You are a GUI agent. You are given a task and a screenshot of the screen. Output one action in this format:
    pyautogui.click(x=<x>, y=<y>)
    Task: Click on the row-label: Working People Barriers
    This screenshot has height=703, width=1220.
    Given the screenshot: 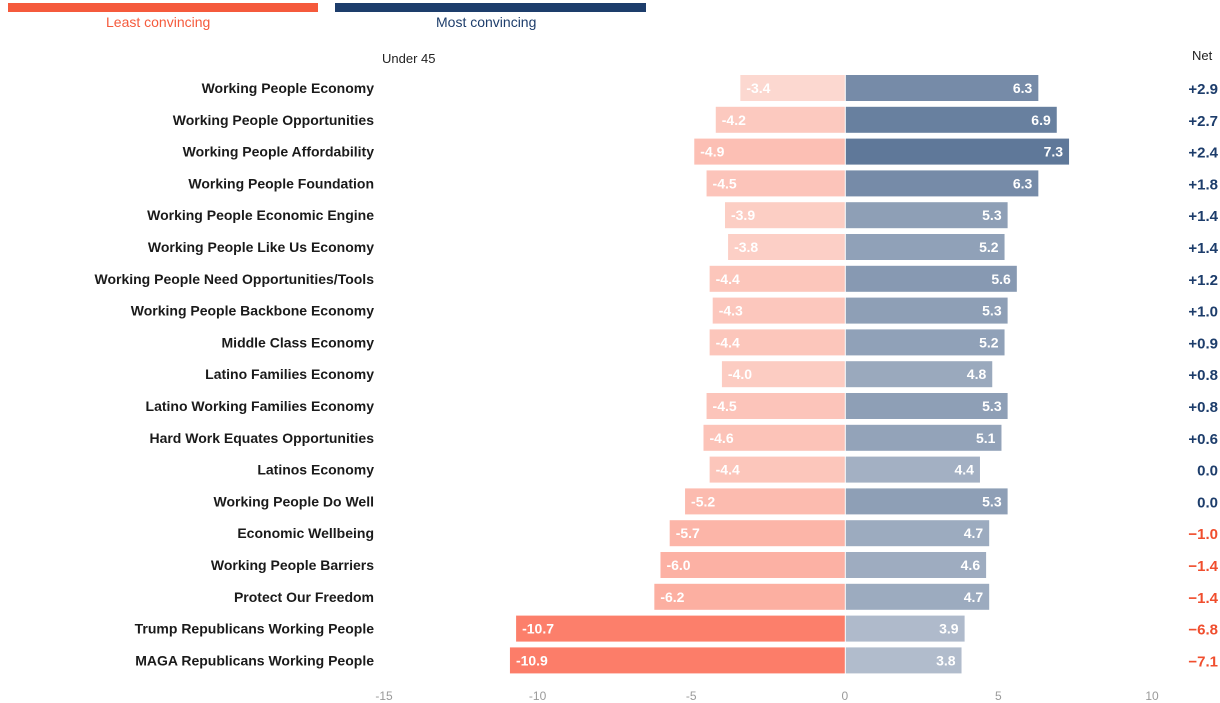 What is the action you would take?
    pyautogui.click(x=292, y=565)
    